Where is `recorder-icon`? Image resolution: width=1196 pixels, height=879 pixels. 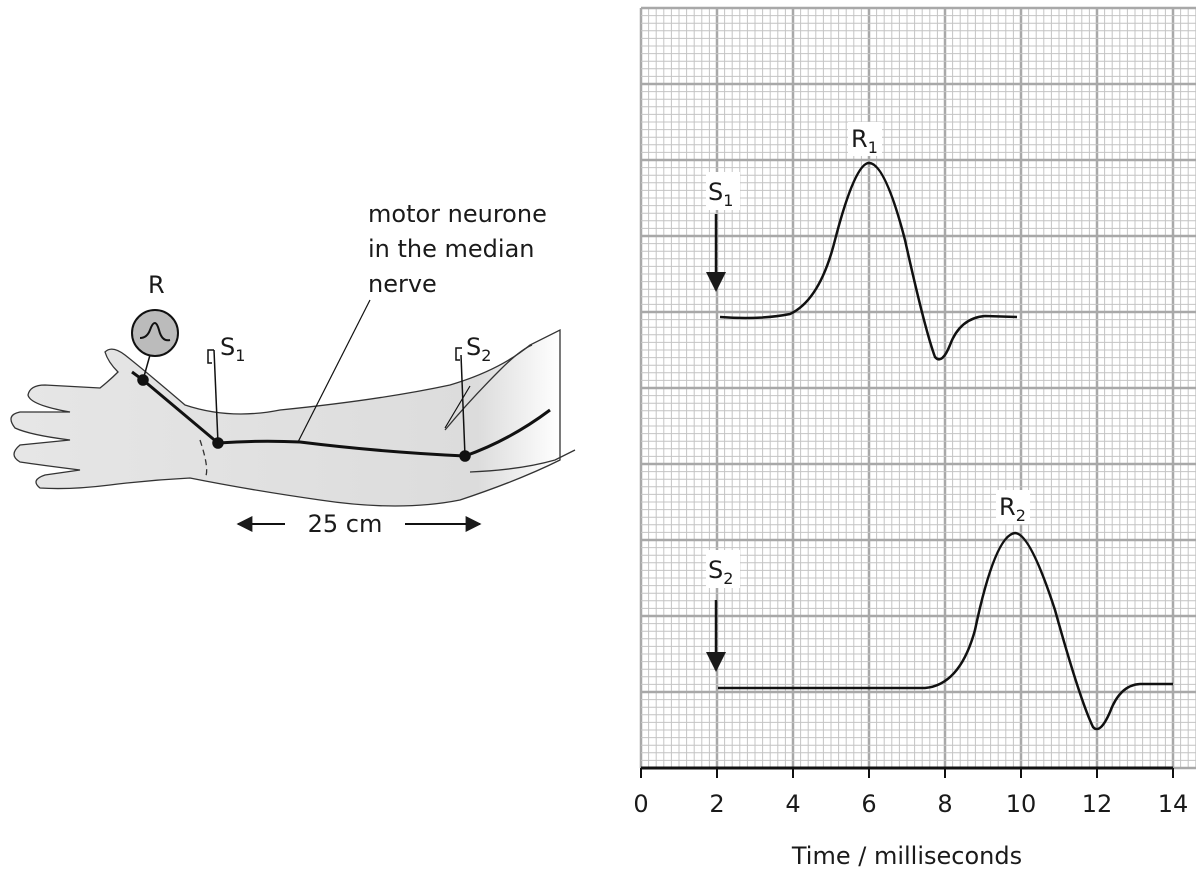 recorder-icon is located at coordinates (155, 333).